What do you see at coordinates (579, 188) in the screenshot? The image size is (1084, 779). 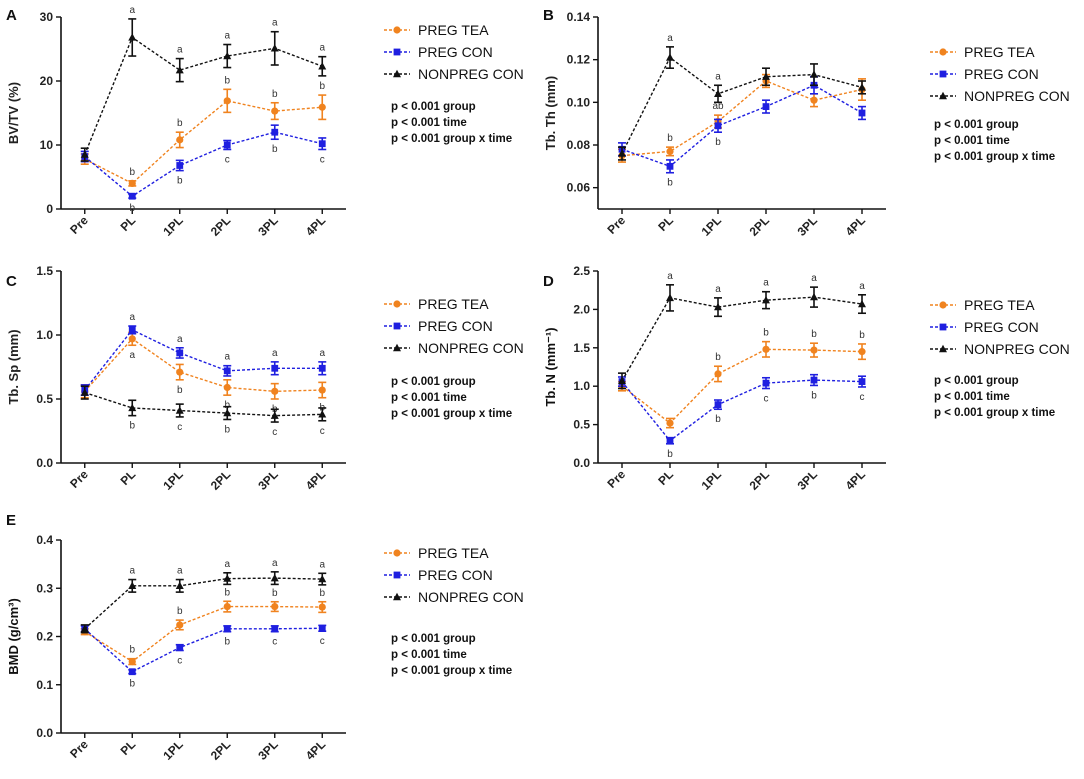 I see `y-tick-label: 0.06` at bounding box center [579, 188].